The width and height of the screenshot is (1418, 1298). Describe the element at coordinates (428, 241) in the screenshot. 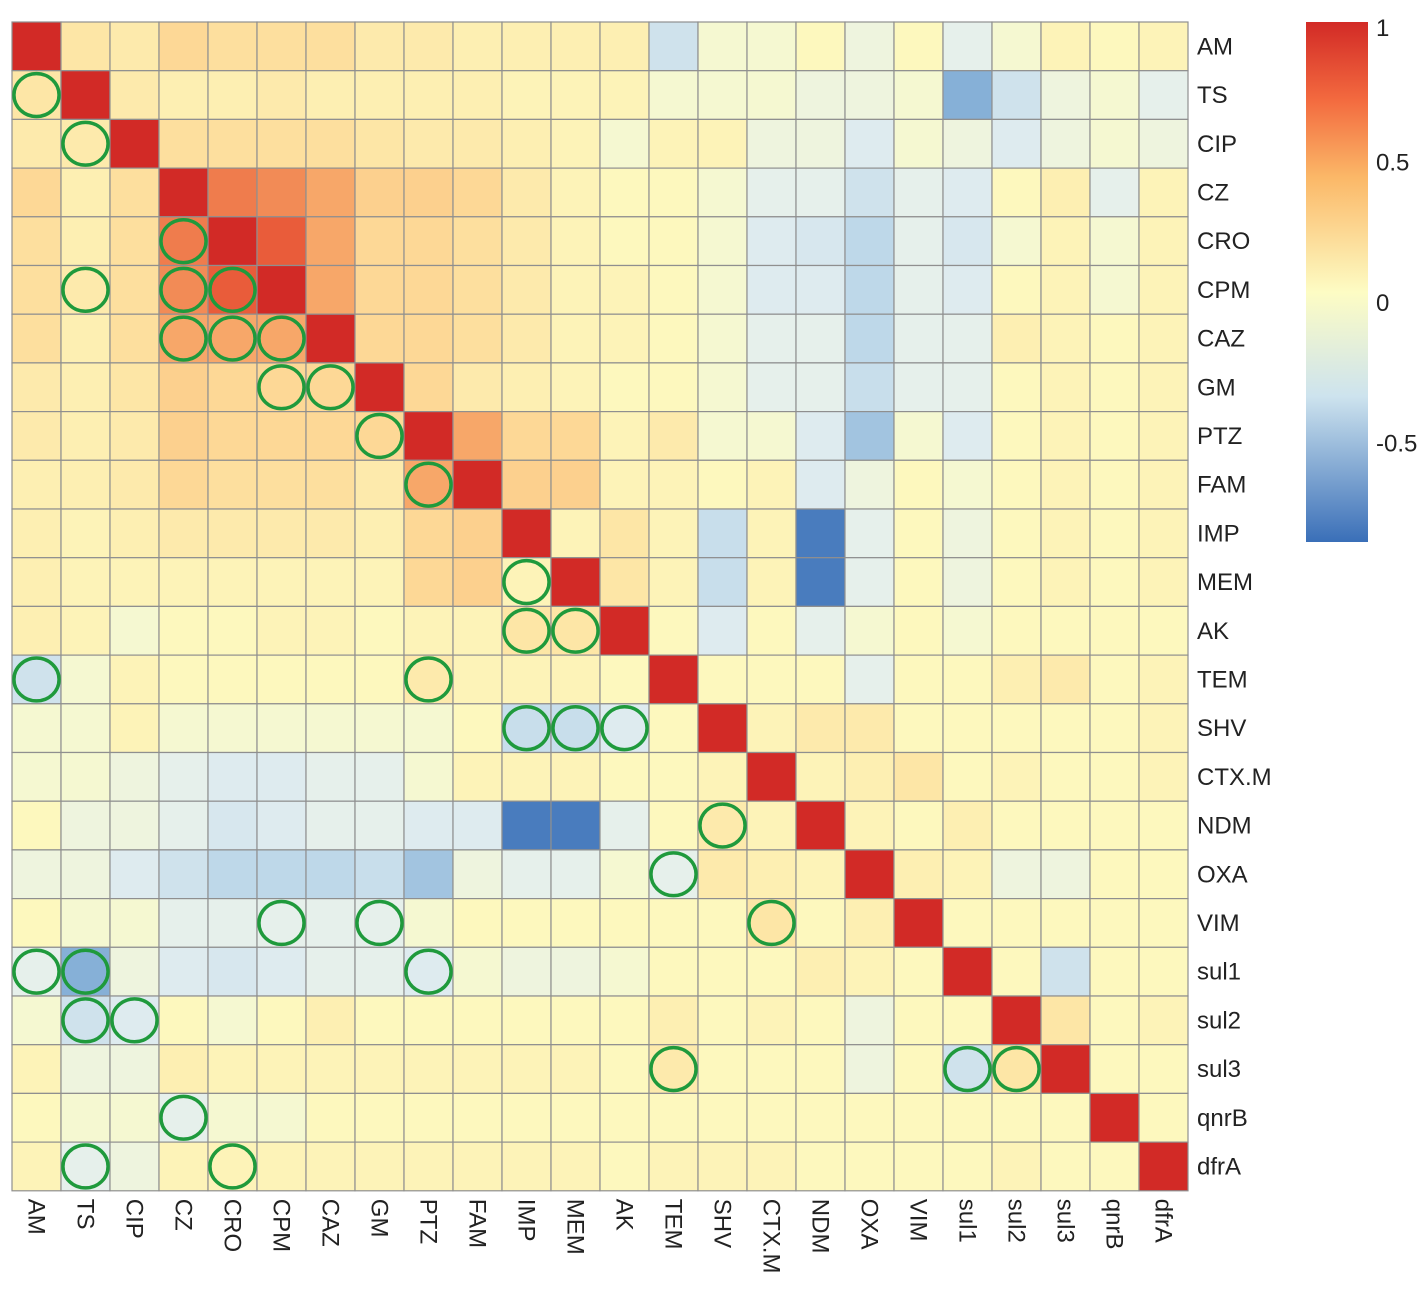

I see `cell-CRO-PTZ` at that location.